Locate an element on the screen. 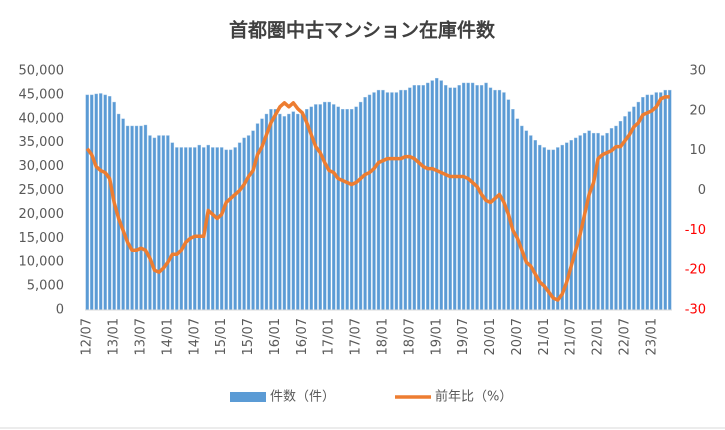  x-tick-label: 19/01 is located at coordinates (436, 336).